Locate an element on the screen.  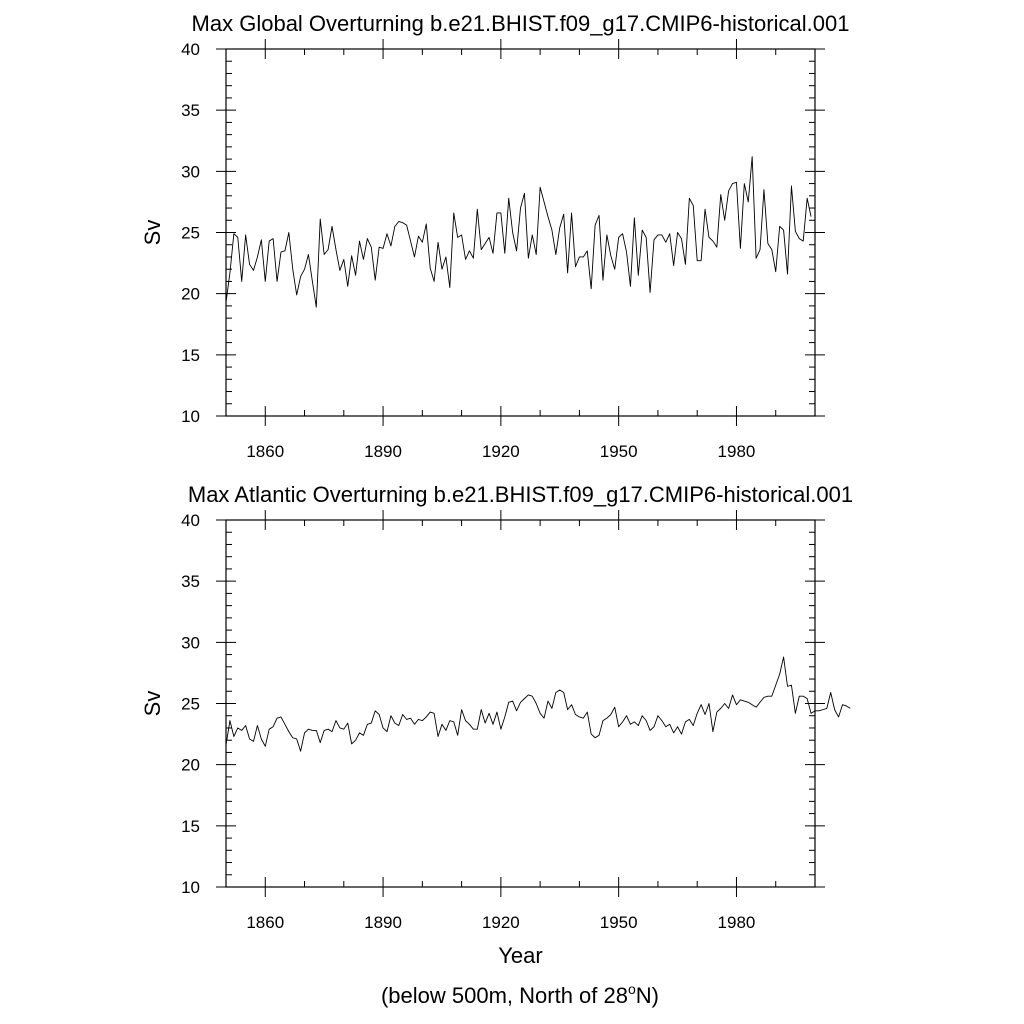
atlantic-y-axis-label: Sv is located at coordinates (152, 704).